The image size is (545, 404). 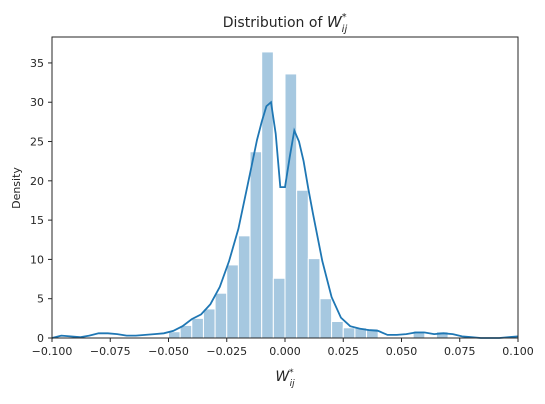 What do you see at coordinates (344, 17) in the screenshot?
I see `chart-title-superscript: *` at bounding box center [344, 17].